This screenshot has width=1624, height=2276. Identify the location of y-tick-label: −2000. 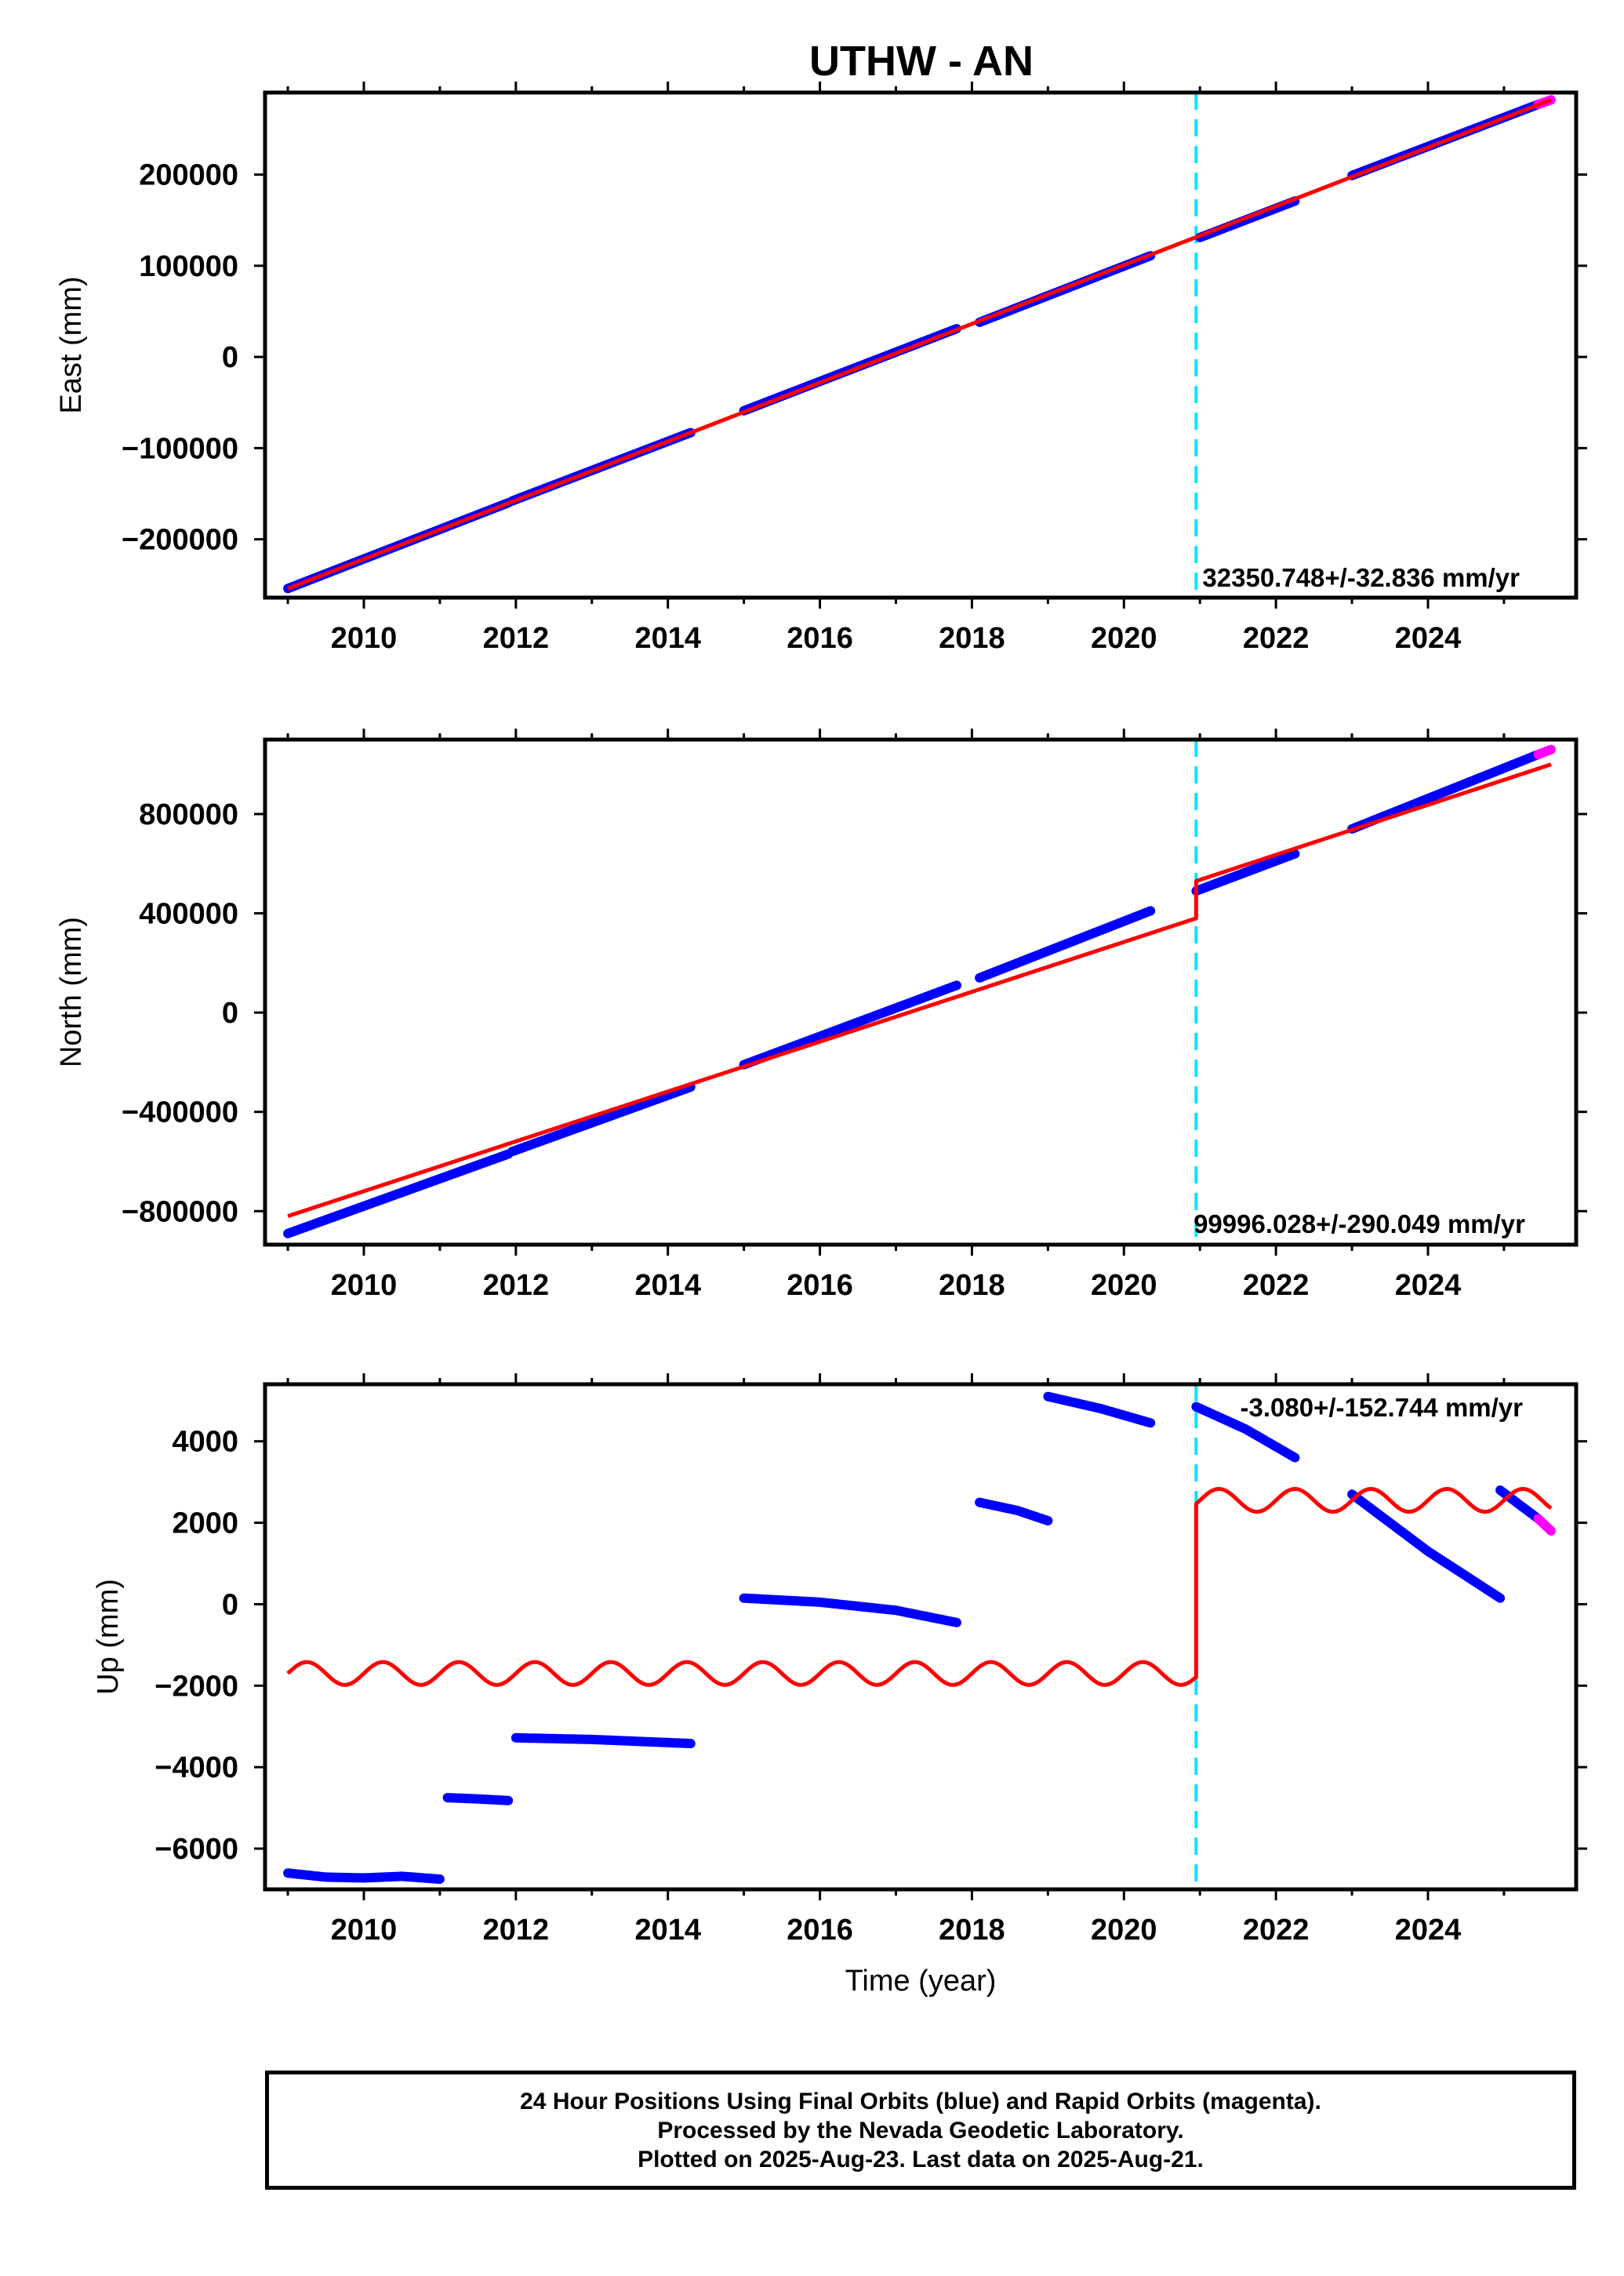
(196, 1687).